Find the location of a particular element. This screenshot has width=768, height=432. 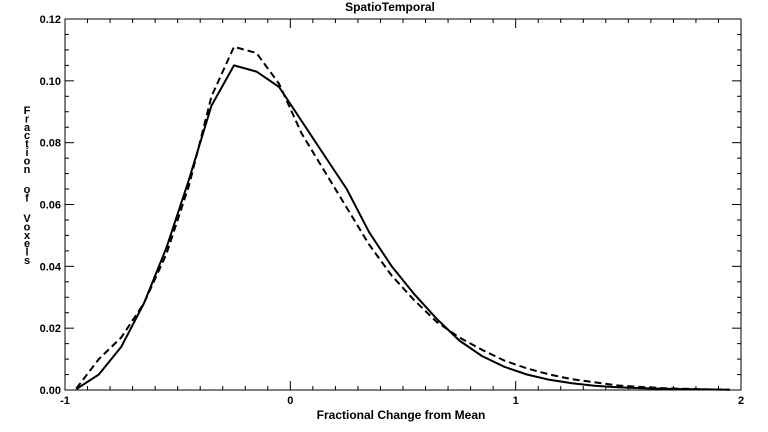

y-tick-label: 0.10 is located at coordinates (50, 82).